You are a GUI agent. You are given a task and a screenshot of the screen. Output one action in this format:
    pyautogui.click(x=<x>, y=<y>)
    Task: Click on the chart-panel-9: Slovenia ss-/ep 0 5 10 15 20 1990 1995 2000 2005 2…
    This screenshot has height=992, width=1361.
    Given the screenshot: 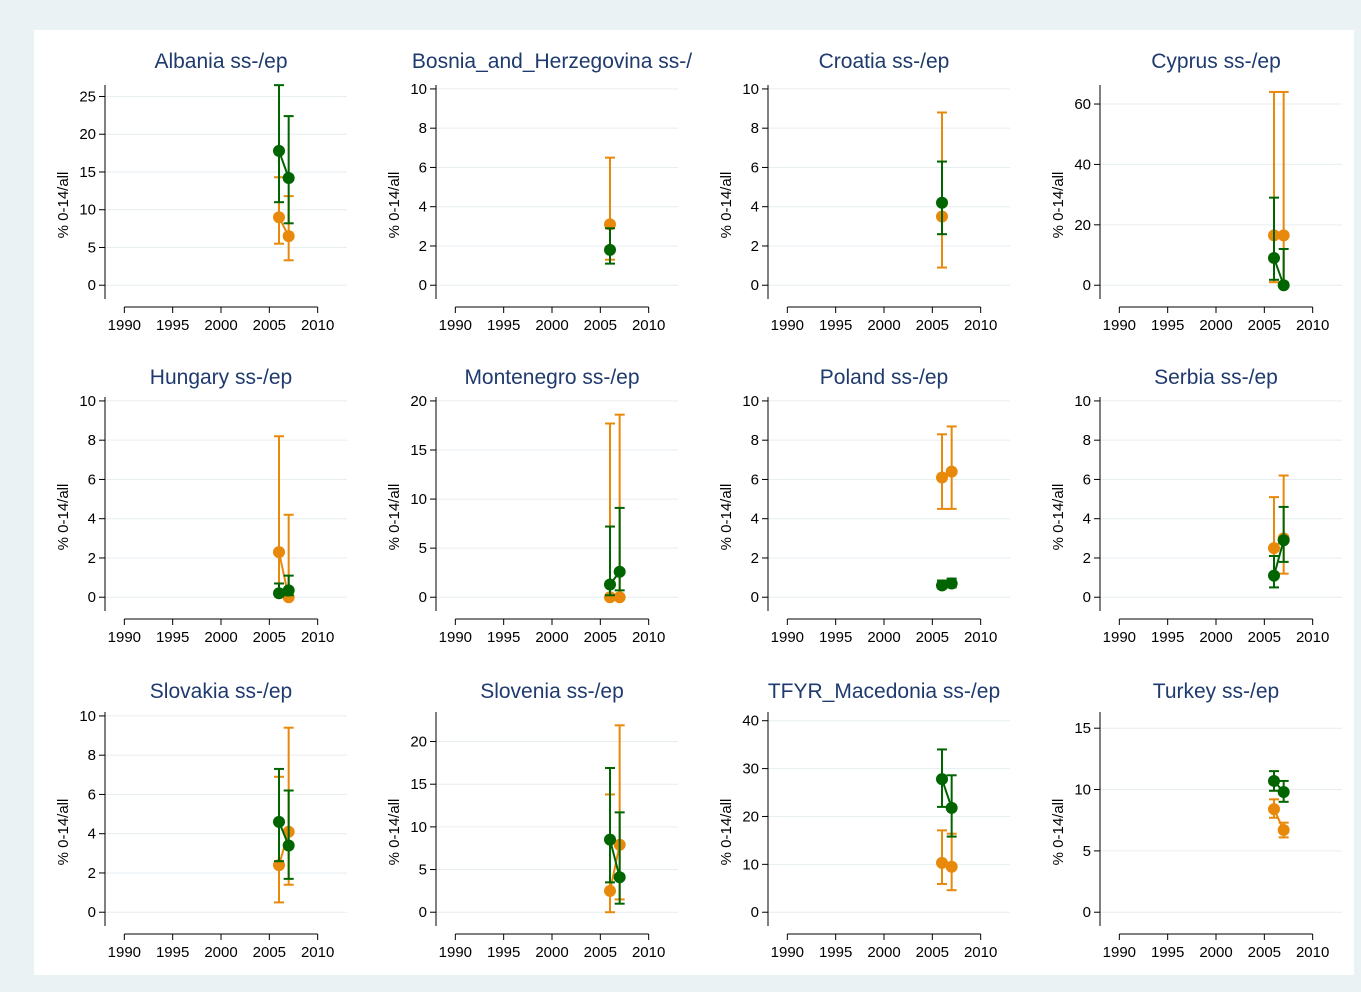 What is the action you would take?
    pyautogui.click(x=532, y=820)
    